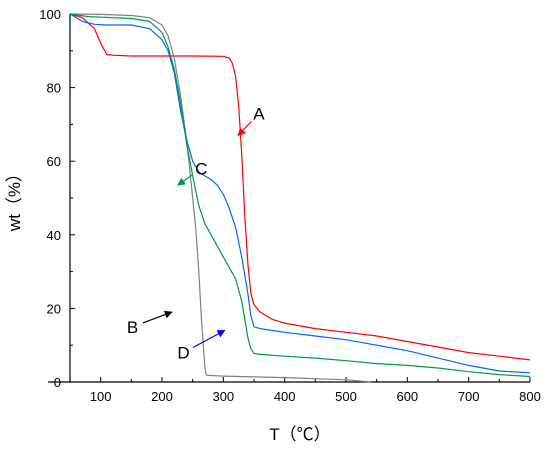  What do you see at coordinates (209, 338) in the screenshot?
I see `annotation-arrow-d` at bounding box center [209, 338].